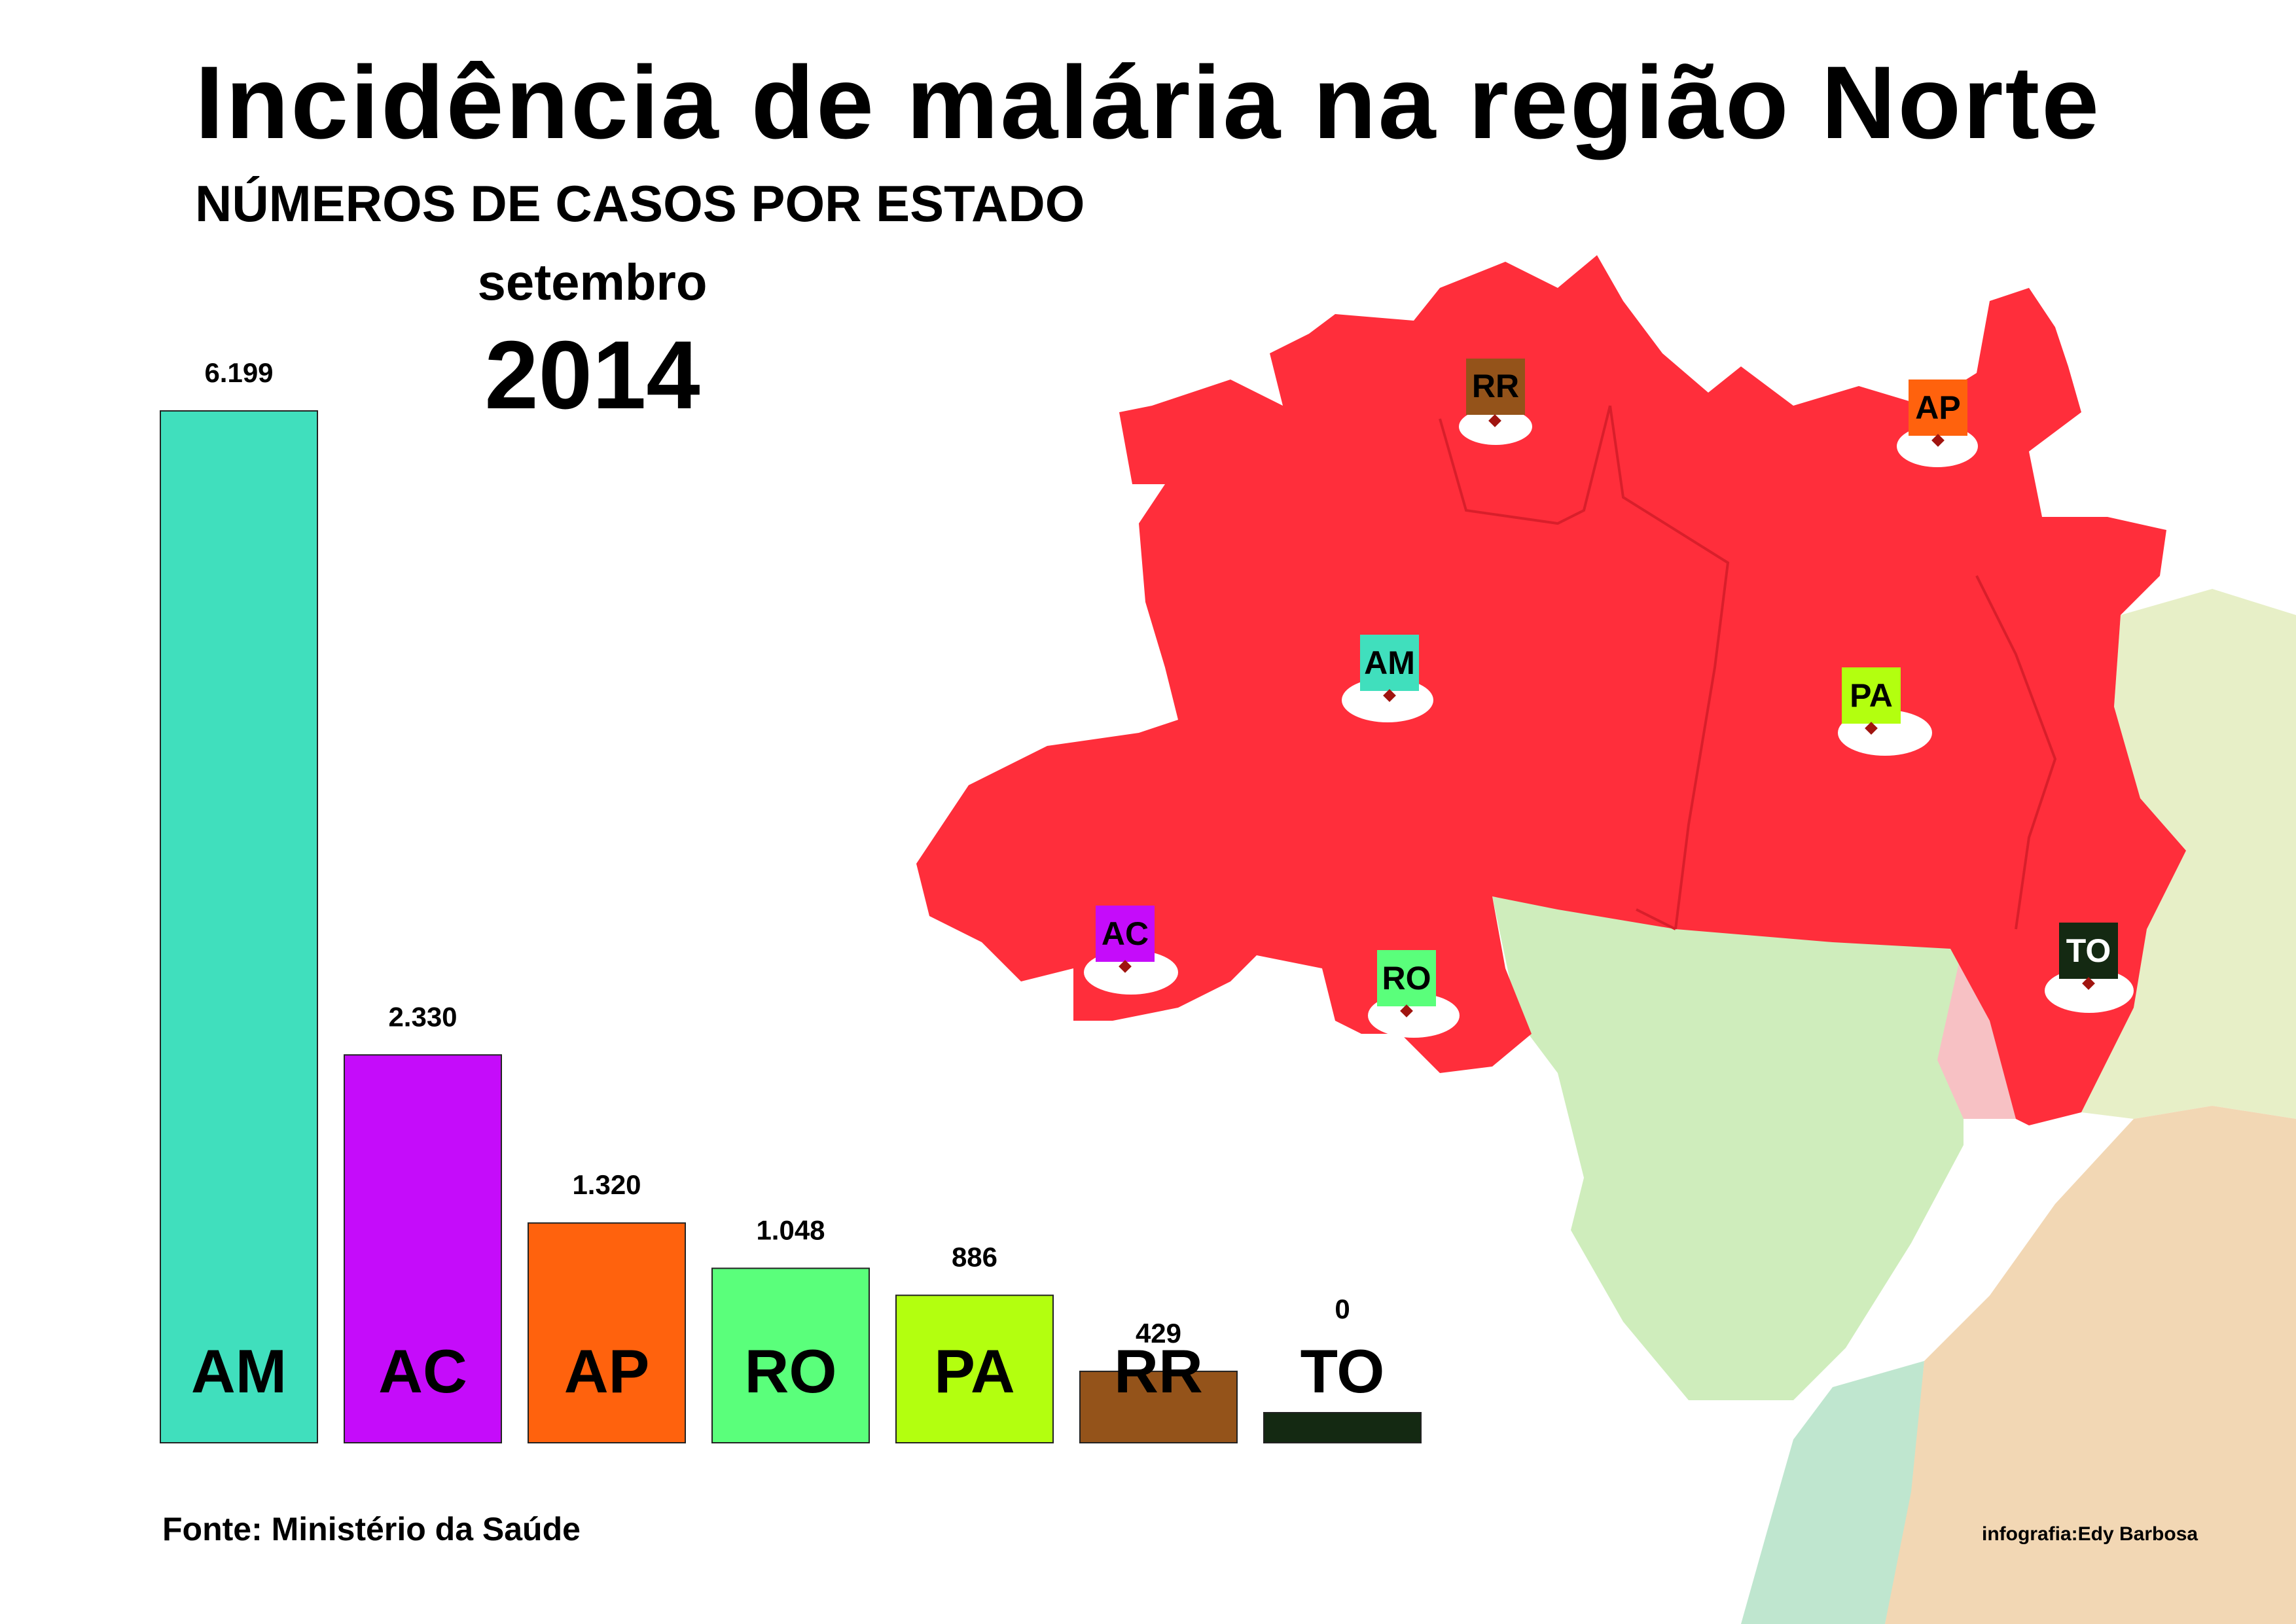  I want to click on map-label-ac: AC, so click(1125, 933).